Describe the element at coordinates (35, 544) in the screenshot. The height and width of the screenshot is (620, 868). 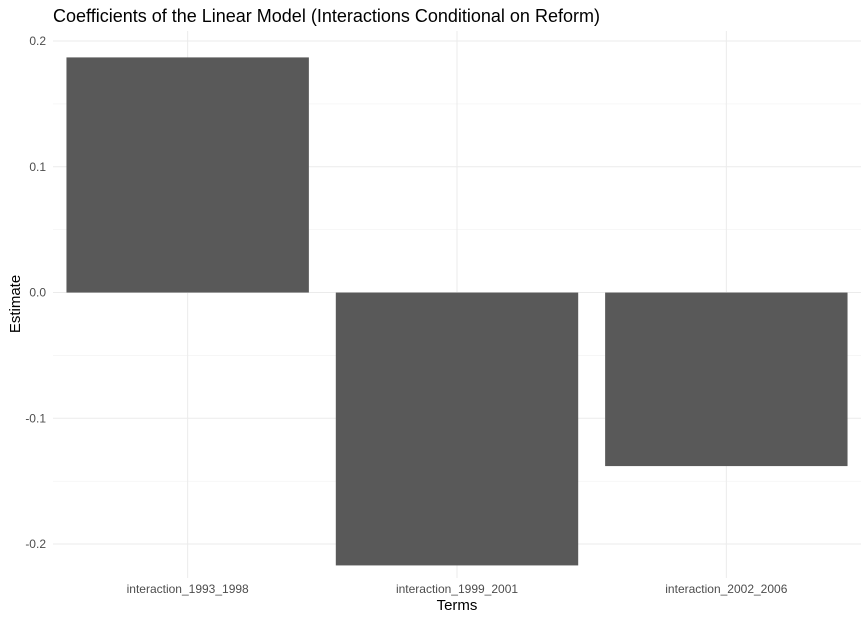
I see `y-tick-label: -0.2` at that location.